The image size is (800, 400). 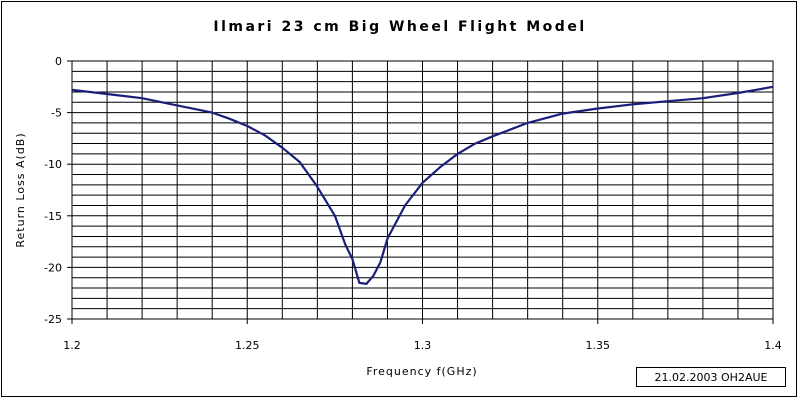 What do you see at coordinates (20, 189) in the screenshot?
I see `y-axis-label: Return Loss A(dB)` at bounding box center [20, 189].